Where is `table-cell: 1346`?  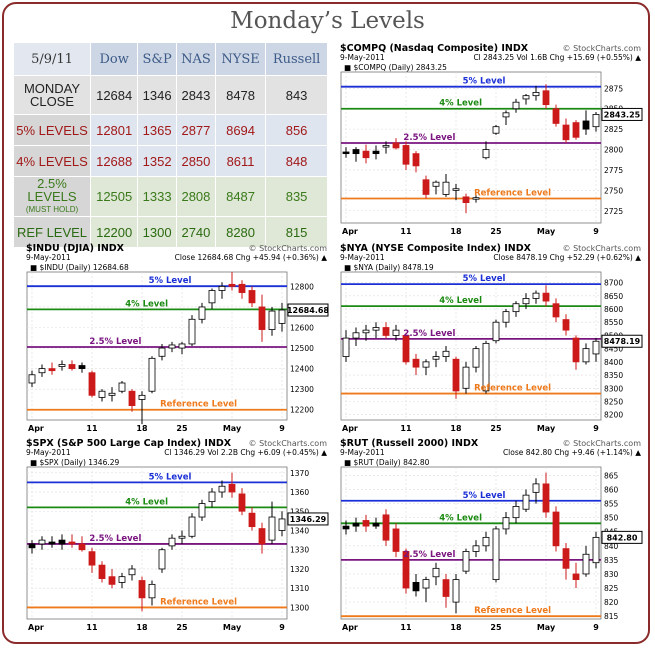 table-cell: 1346 is located at coordinates (157, 95).